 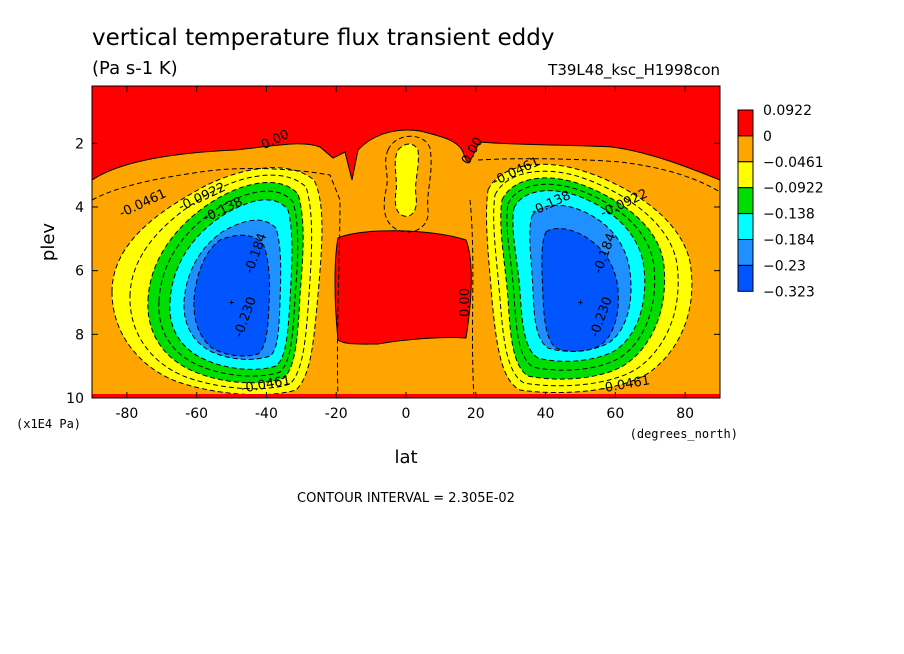 What do you see at coordinates (589, 278) in the screenshot?
I see `north-cell` at bounding box center [589, 278].